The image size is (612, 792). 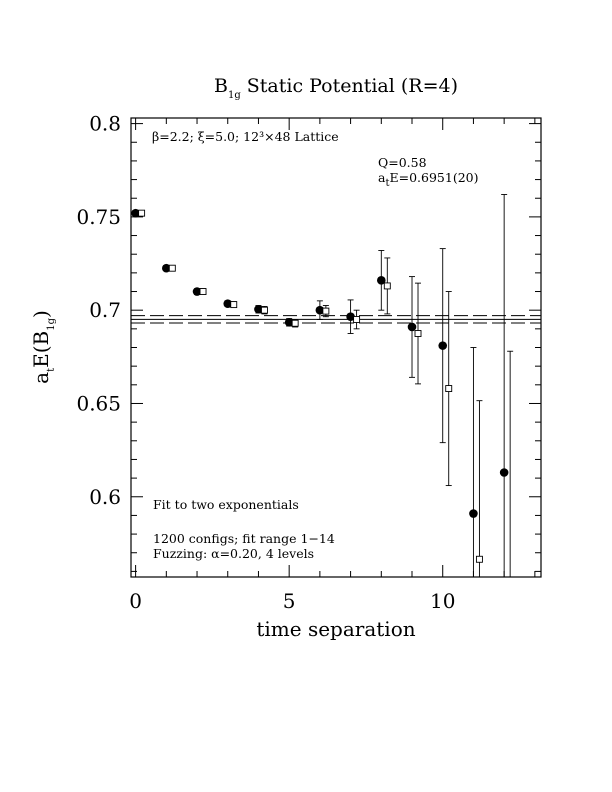 What do you see at coordinates (98, 217) in the screenshot?
I see `y-tick-label: 0.75` at bounding box center [98, 217].